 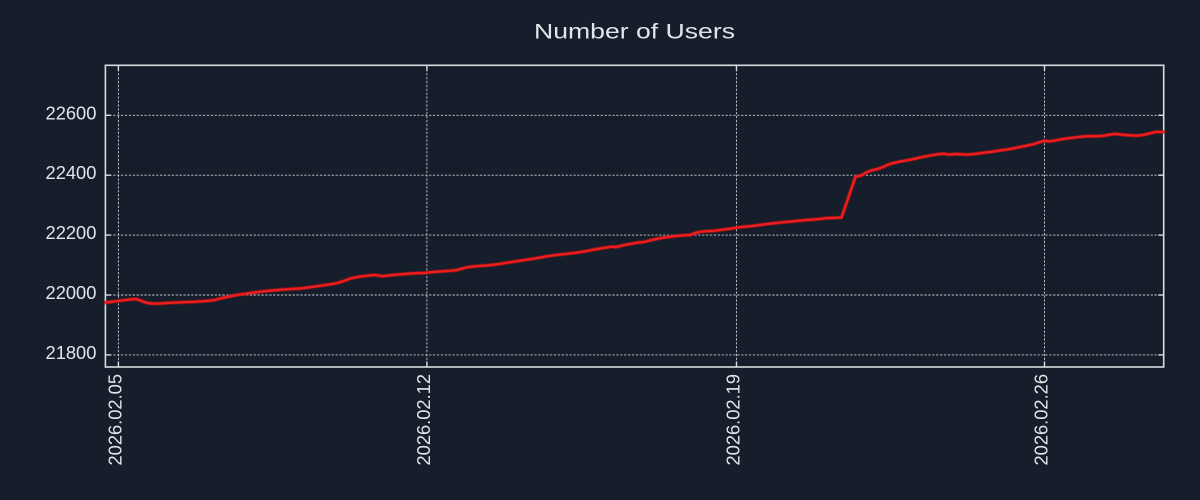 I want to click on svg-text: 22200, so click(x=71, y=232).